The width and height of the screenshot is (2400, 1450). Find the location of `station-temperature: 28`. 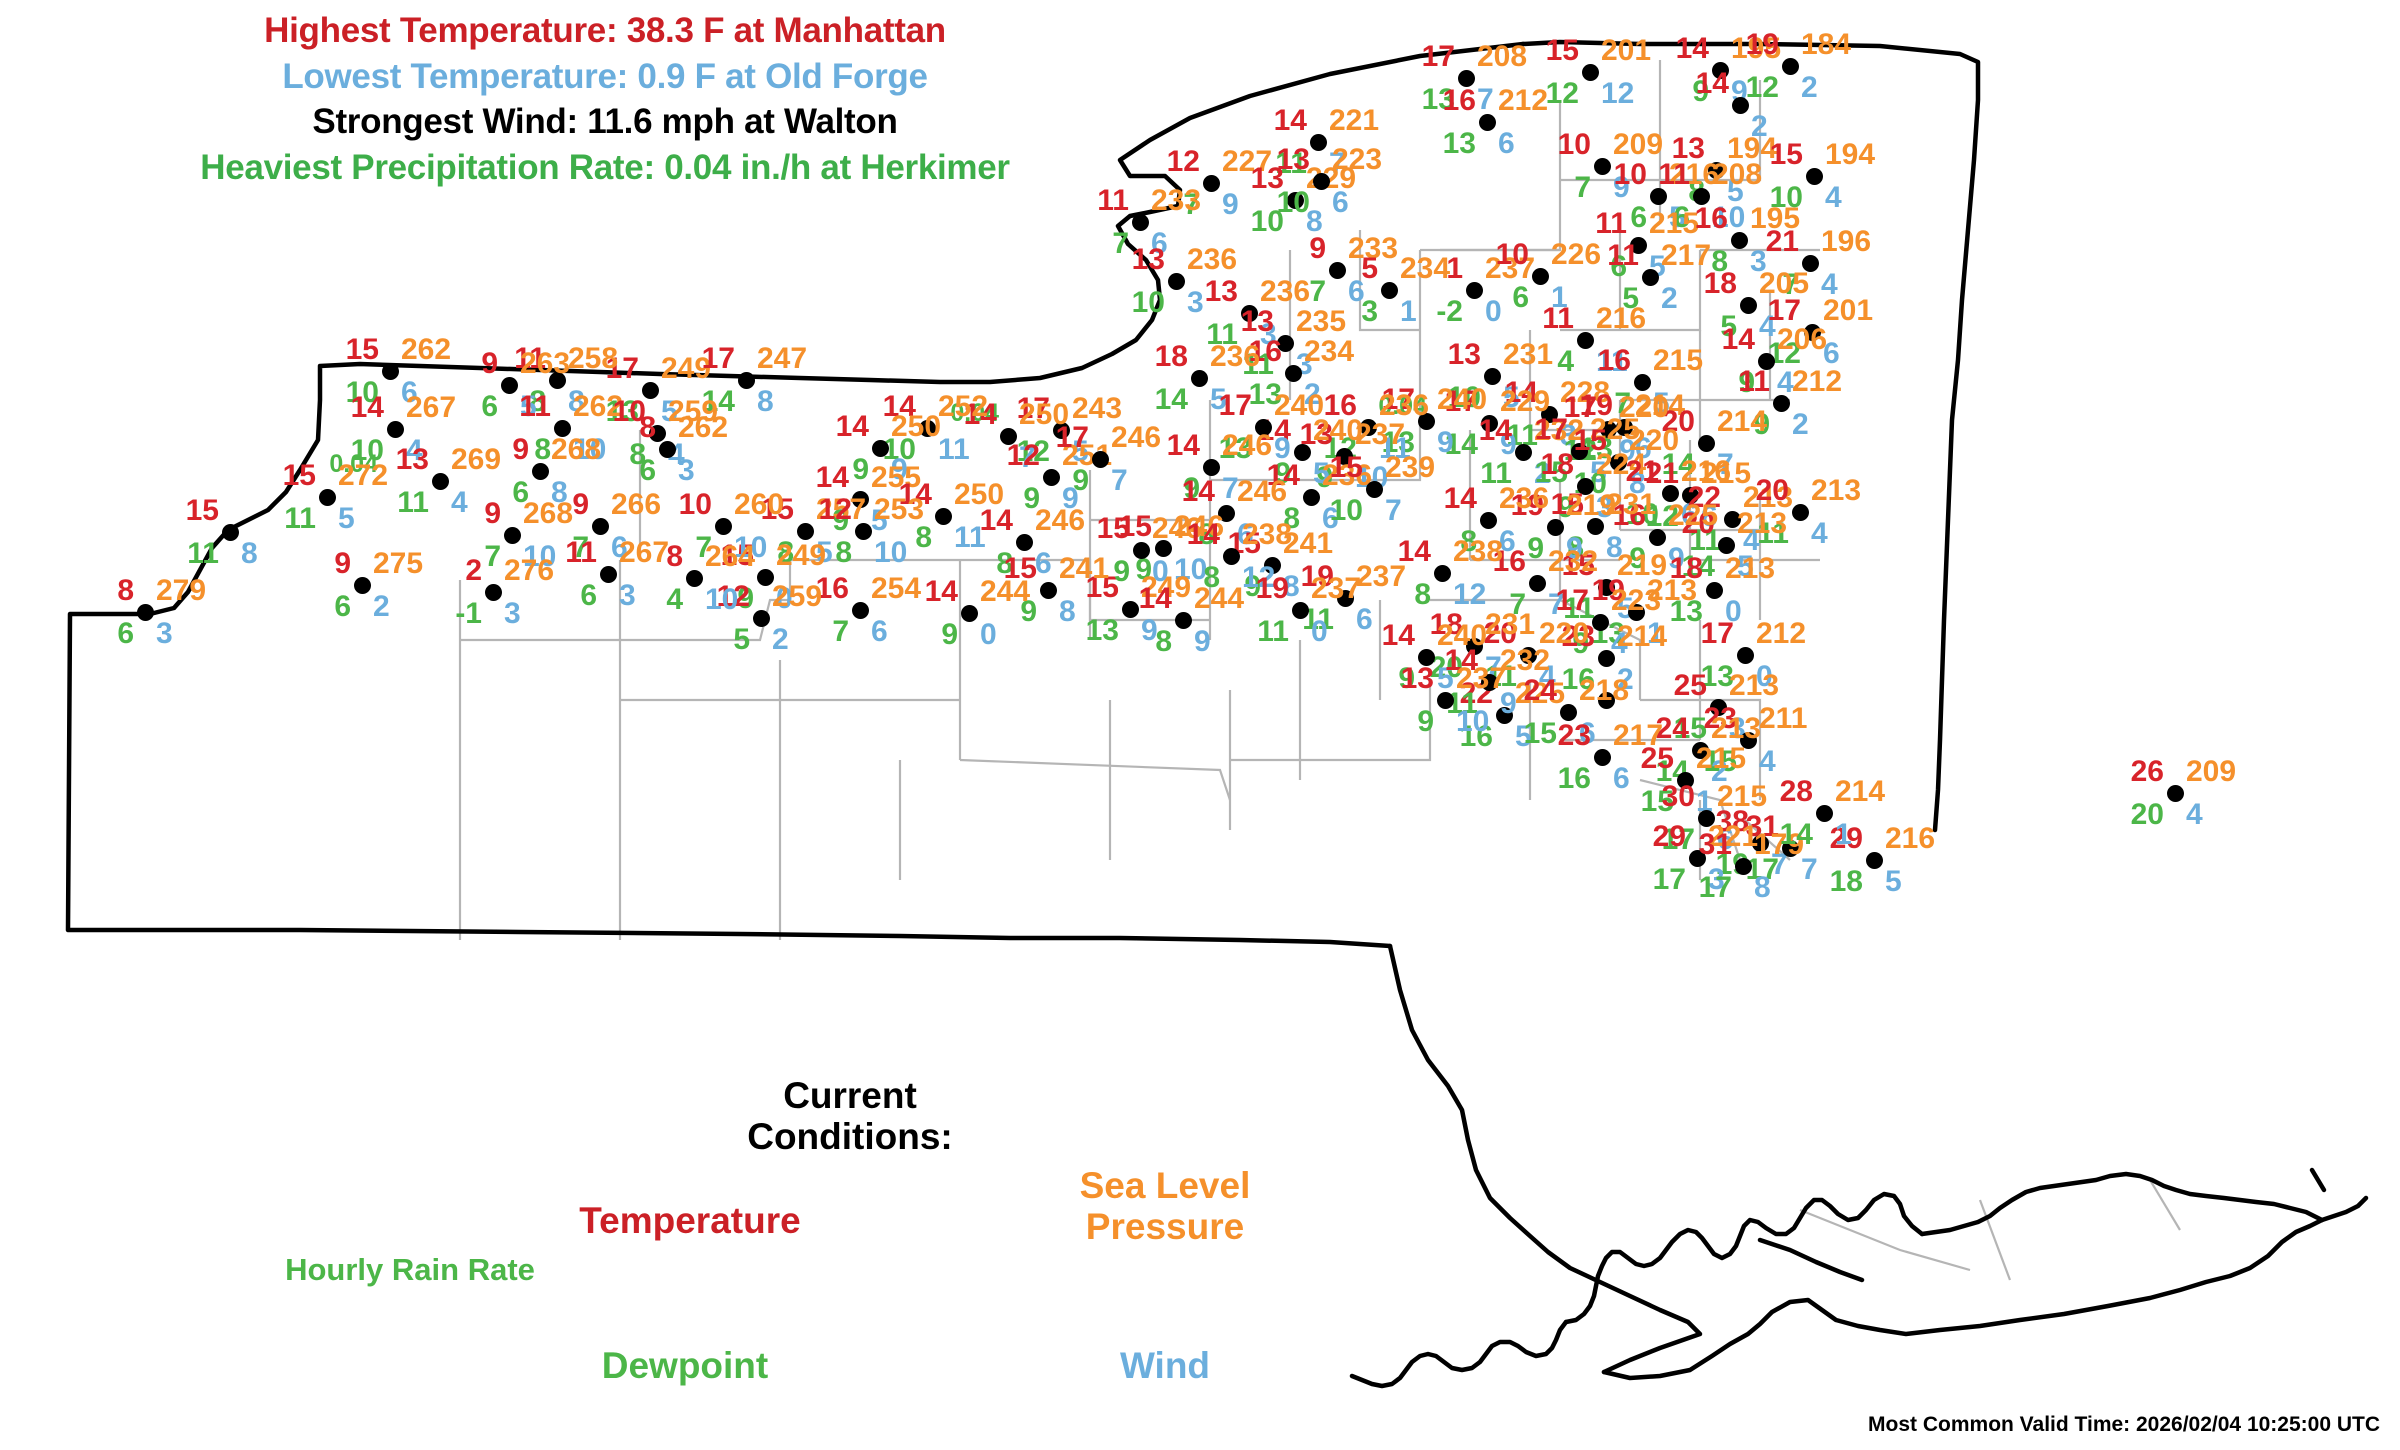

station-temperature: 28 is located at coordinates (1796, 791).